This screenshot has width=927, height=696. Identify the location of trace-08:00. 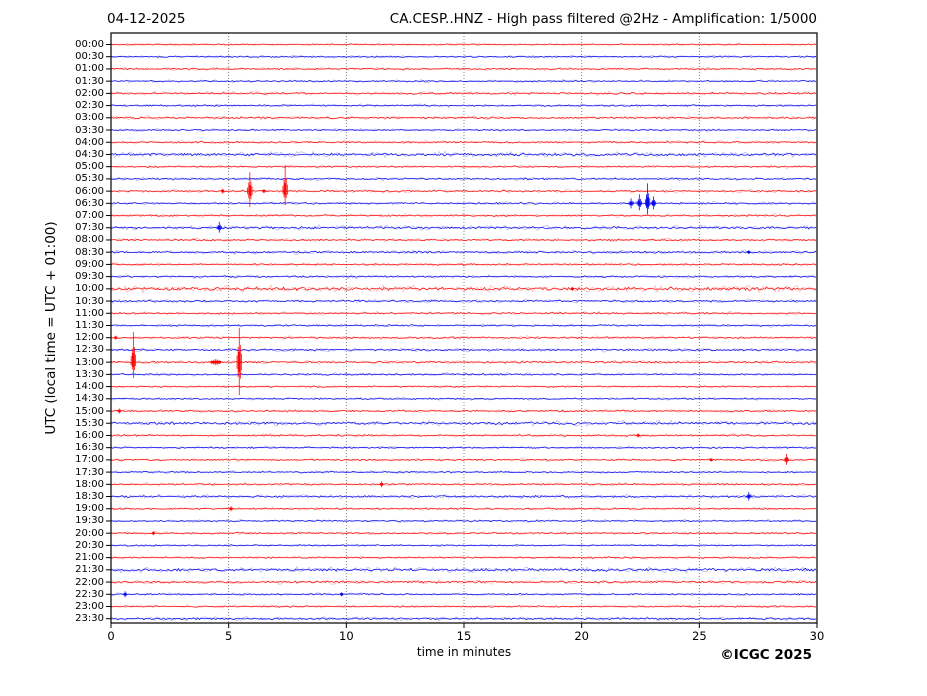
(463, 240).